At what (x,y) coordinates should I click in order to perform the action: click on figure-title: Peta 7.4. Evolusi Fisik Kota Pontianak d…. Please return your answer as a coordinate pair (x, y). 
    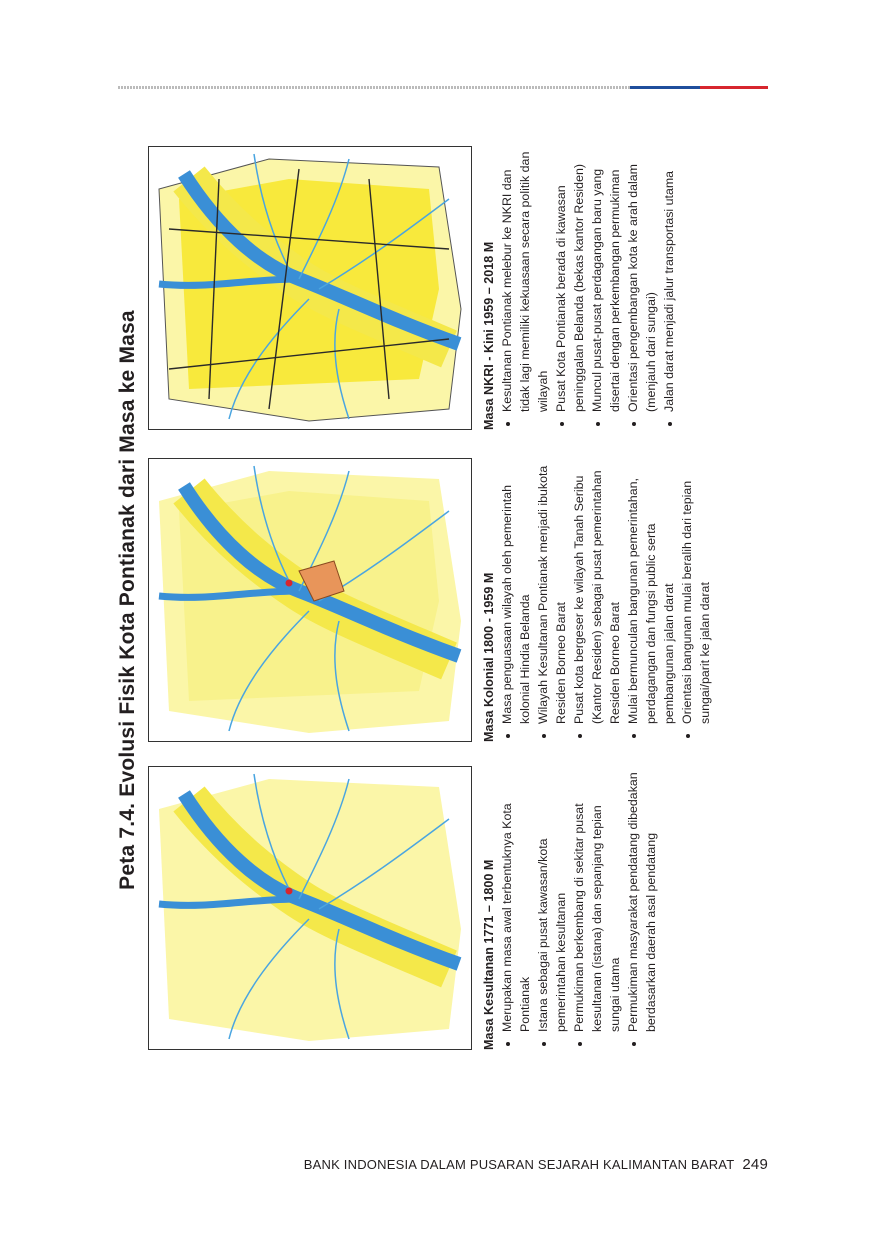
    Looking at the image, I should click on (127, 600).